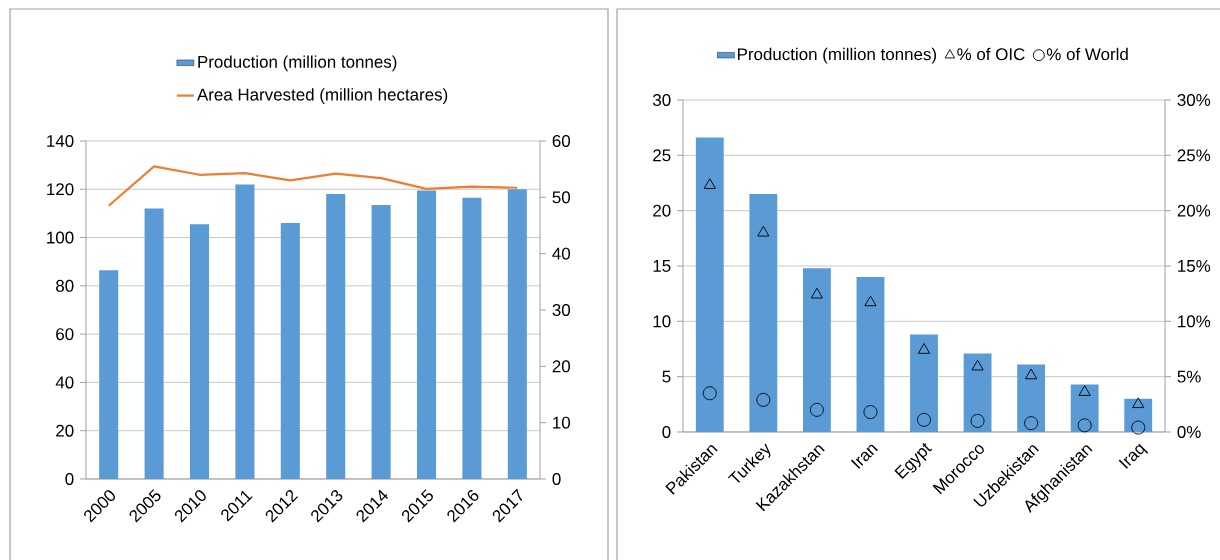 The height and width of the screenshot is (560, 1220). I want to click on y-tick-label: 140, so click(60, 140).